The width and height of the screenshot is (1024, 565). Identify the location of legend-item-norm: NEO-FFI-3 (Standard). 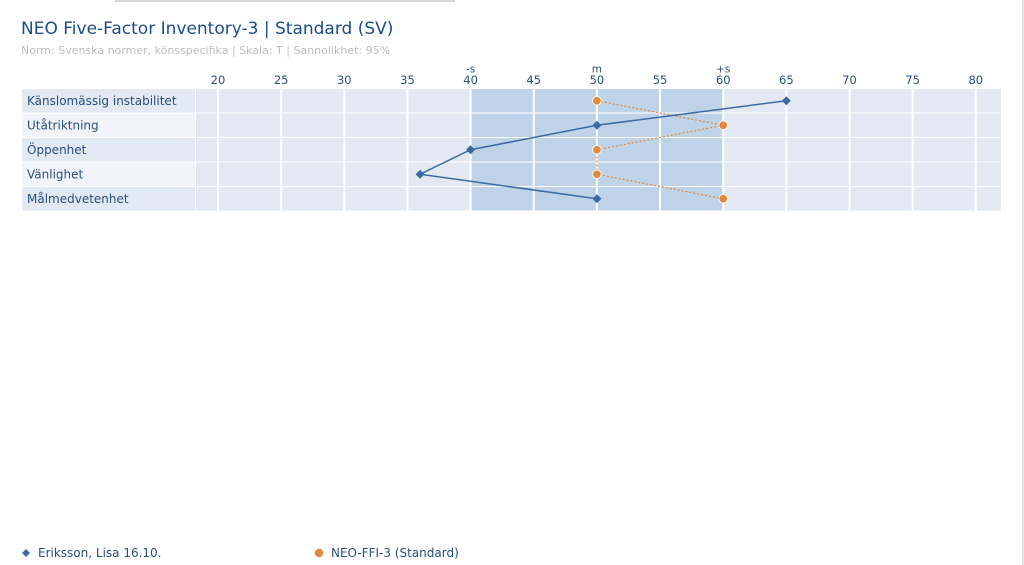
(386, 553).